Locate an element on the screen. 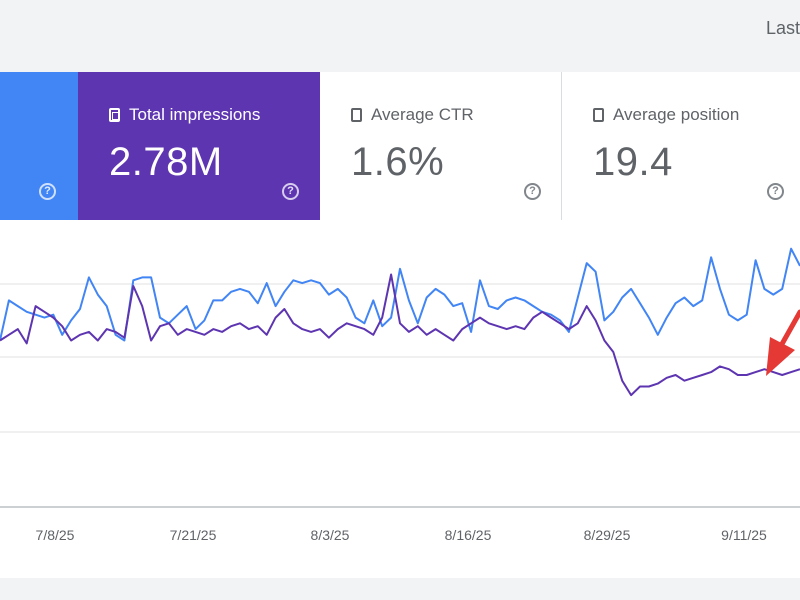  x-tick-label: 8/29/25 is located at coordinates (607, 535).